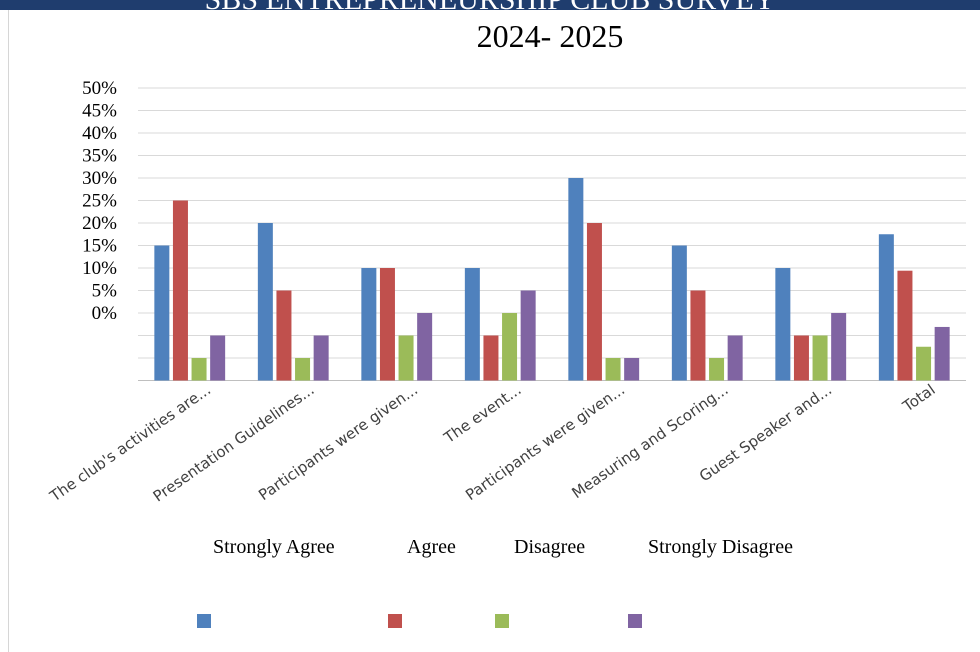  I want to click on title-banner: SBS ENTREPRENEURSHIP CLUB SURVEY, so click(490, 5).